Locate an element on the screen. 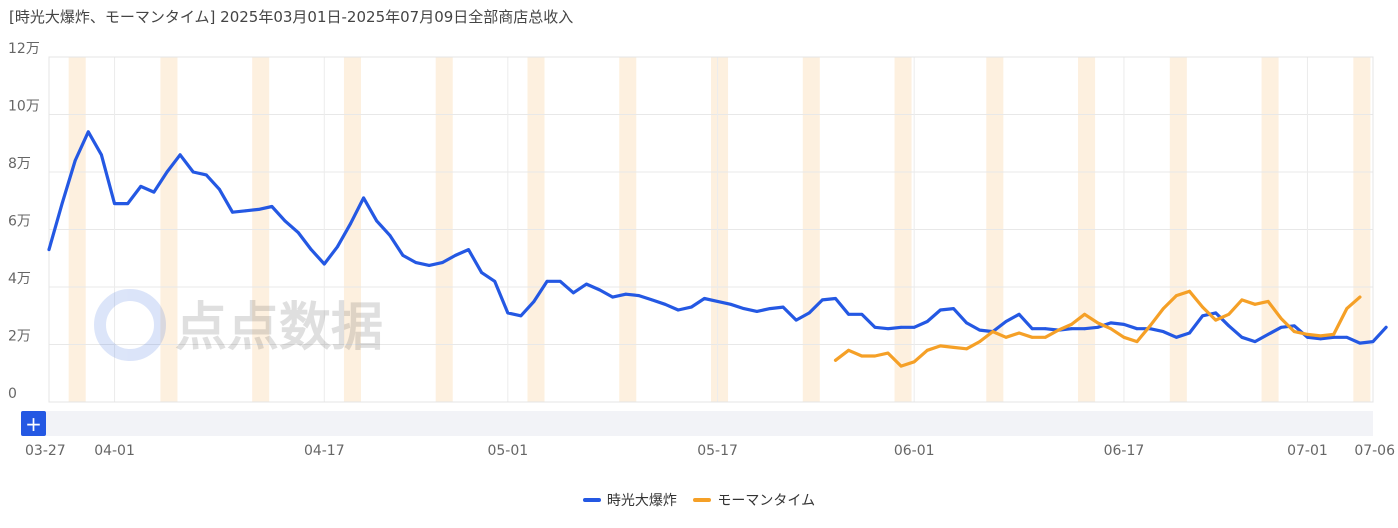 The height and width of the screenshot is (528, 1398). watermark-text: 点点数据 is located at coordinates (279, 328).